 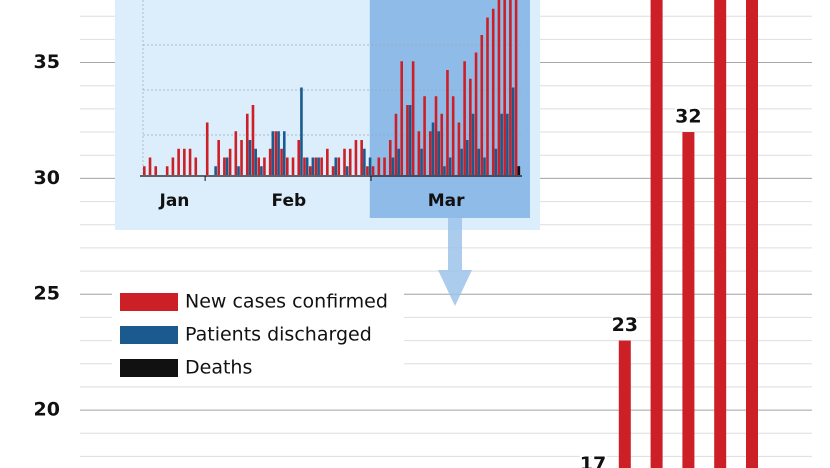 What do you see at coordinates (278, 335) in the screenshot?
I see `legend-label: Patients discharged` at bounding box center [278, 335].